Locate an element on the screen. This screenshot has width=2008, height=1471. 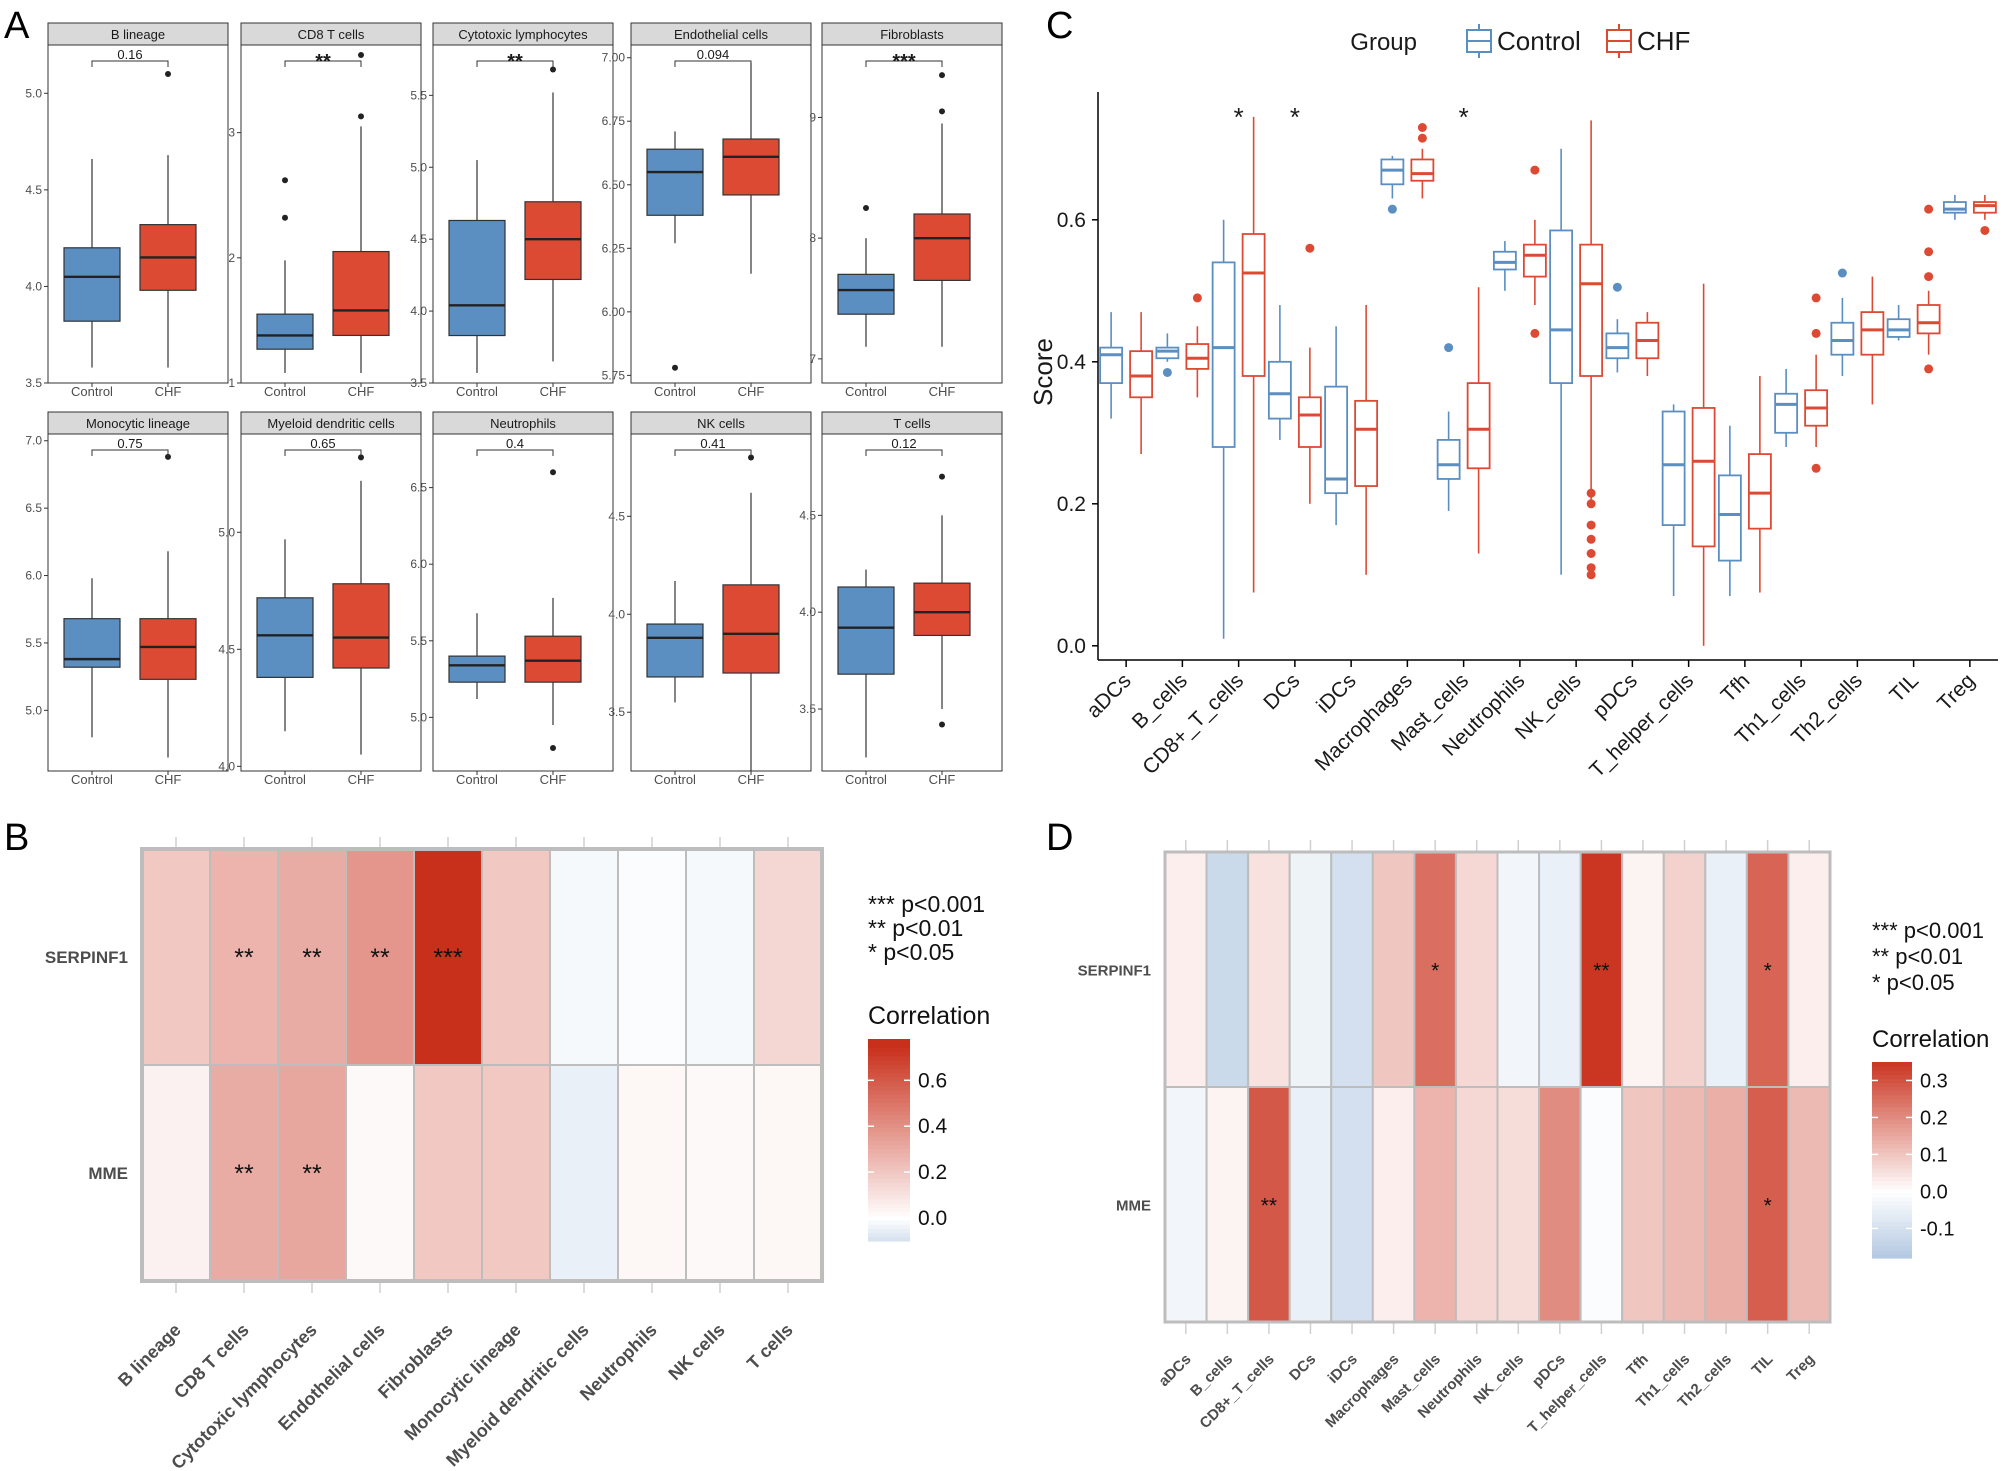
legend-tick-label: 0.0 is located at coordinates (1934, 1192).